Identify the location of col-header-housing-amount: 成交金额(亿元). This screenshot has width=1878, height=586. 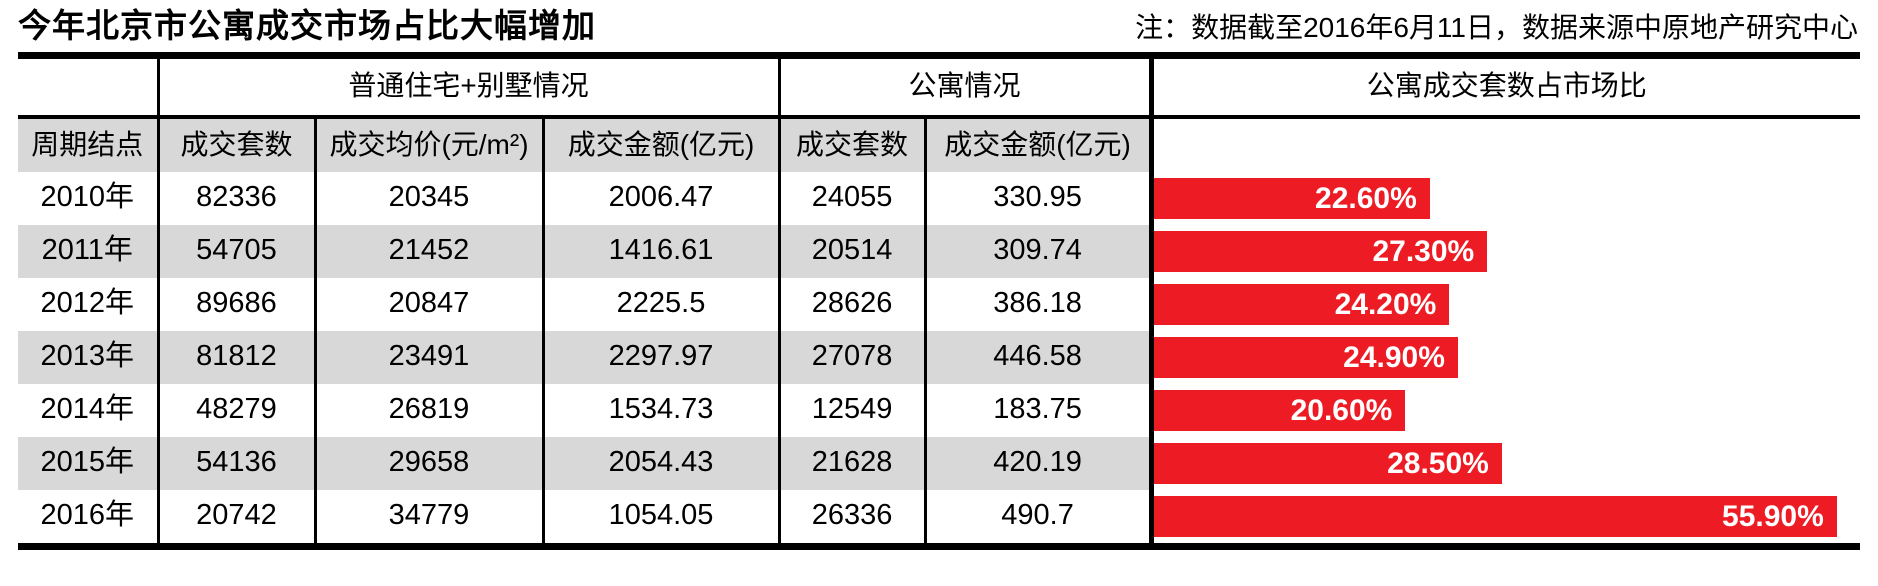
(662, 144).